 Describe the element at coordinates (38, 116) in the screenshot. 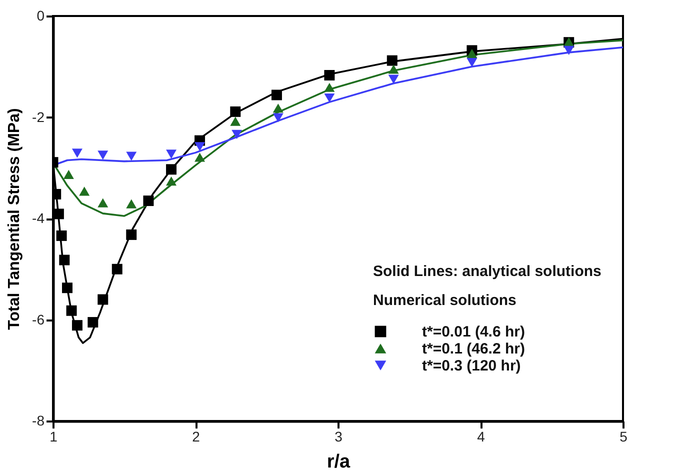

I see `y-tick-label: -2` at that location.